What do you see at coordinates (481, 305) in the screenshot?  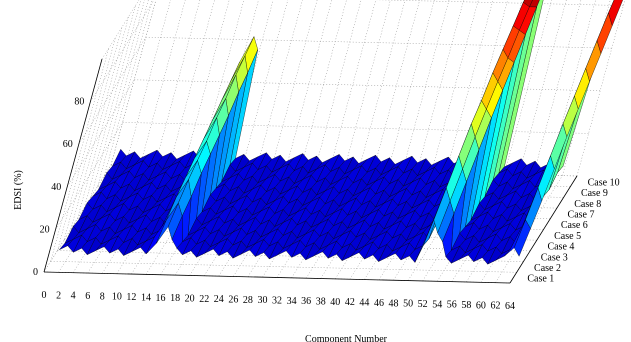 I see `x-tick-label: 60` at bounding box center [481, 305].